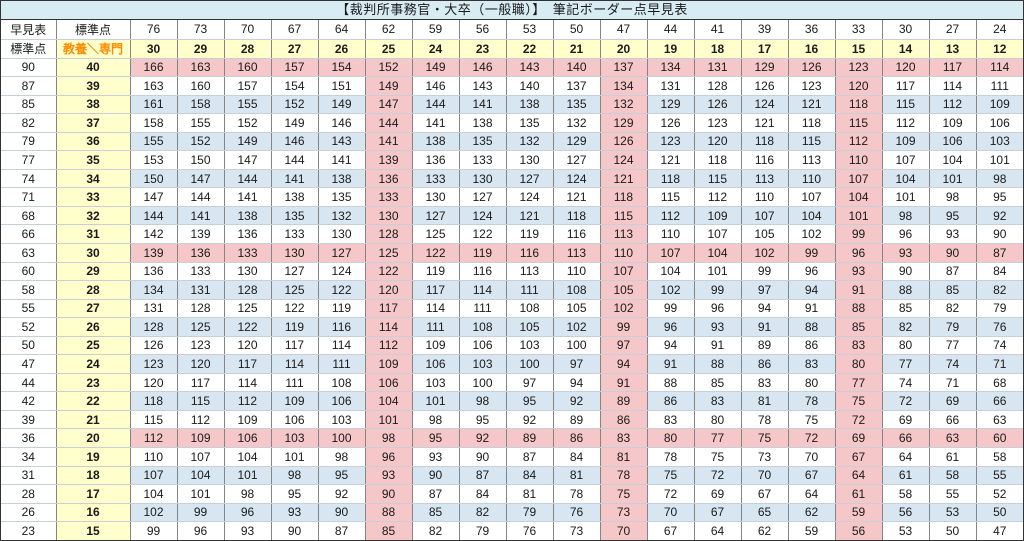  What do you see at coordinates (530, 364) in the screenshot?
I see `score-cell: 100` at bounding box center [530, 364].